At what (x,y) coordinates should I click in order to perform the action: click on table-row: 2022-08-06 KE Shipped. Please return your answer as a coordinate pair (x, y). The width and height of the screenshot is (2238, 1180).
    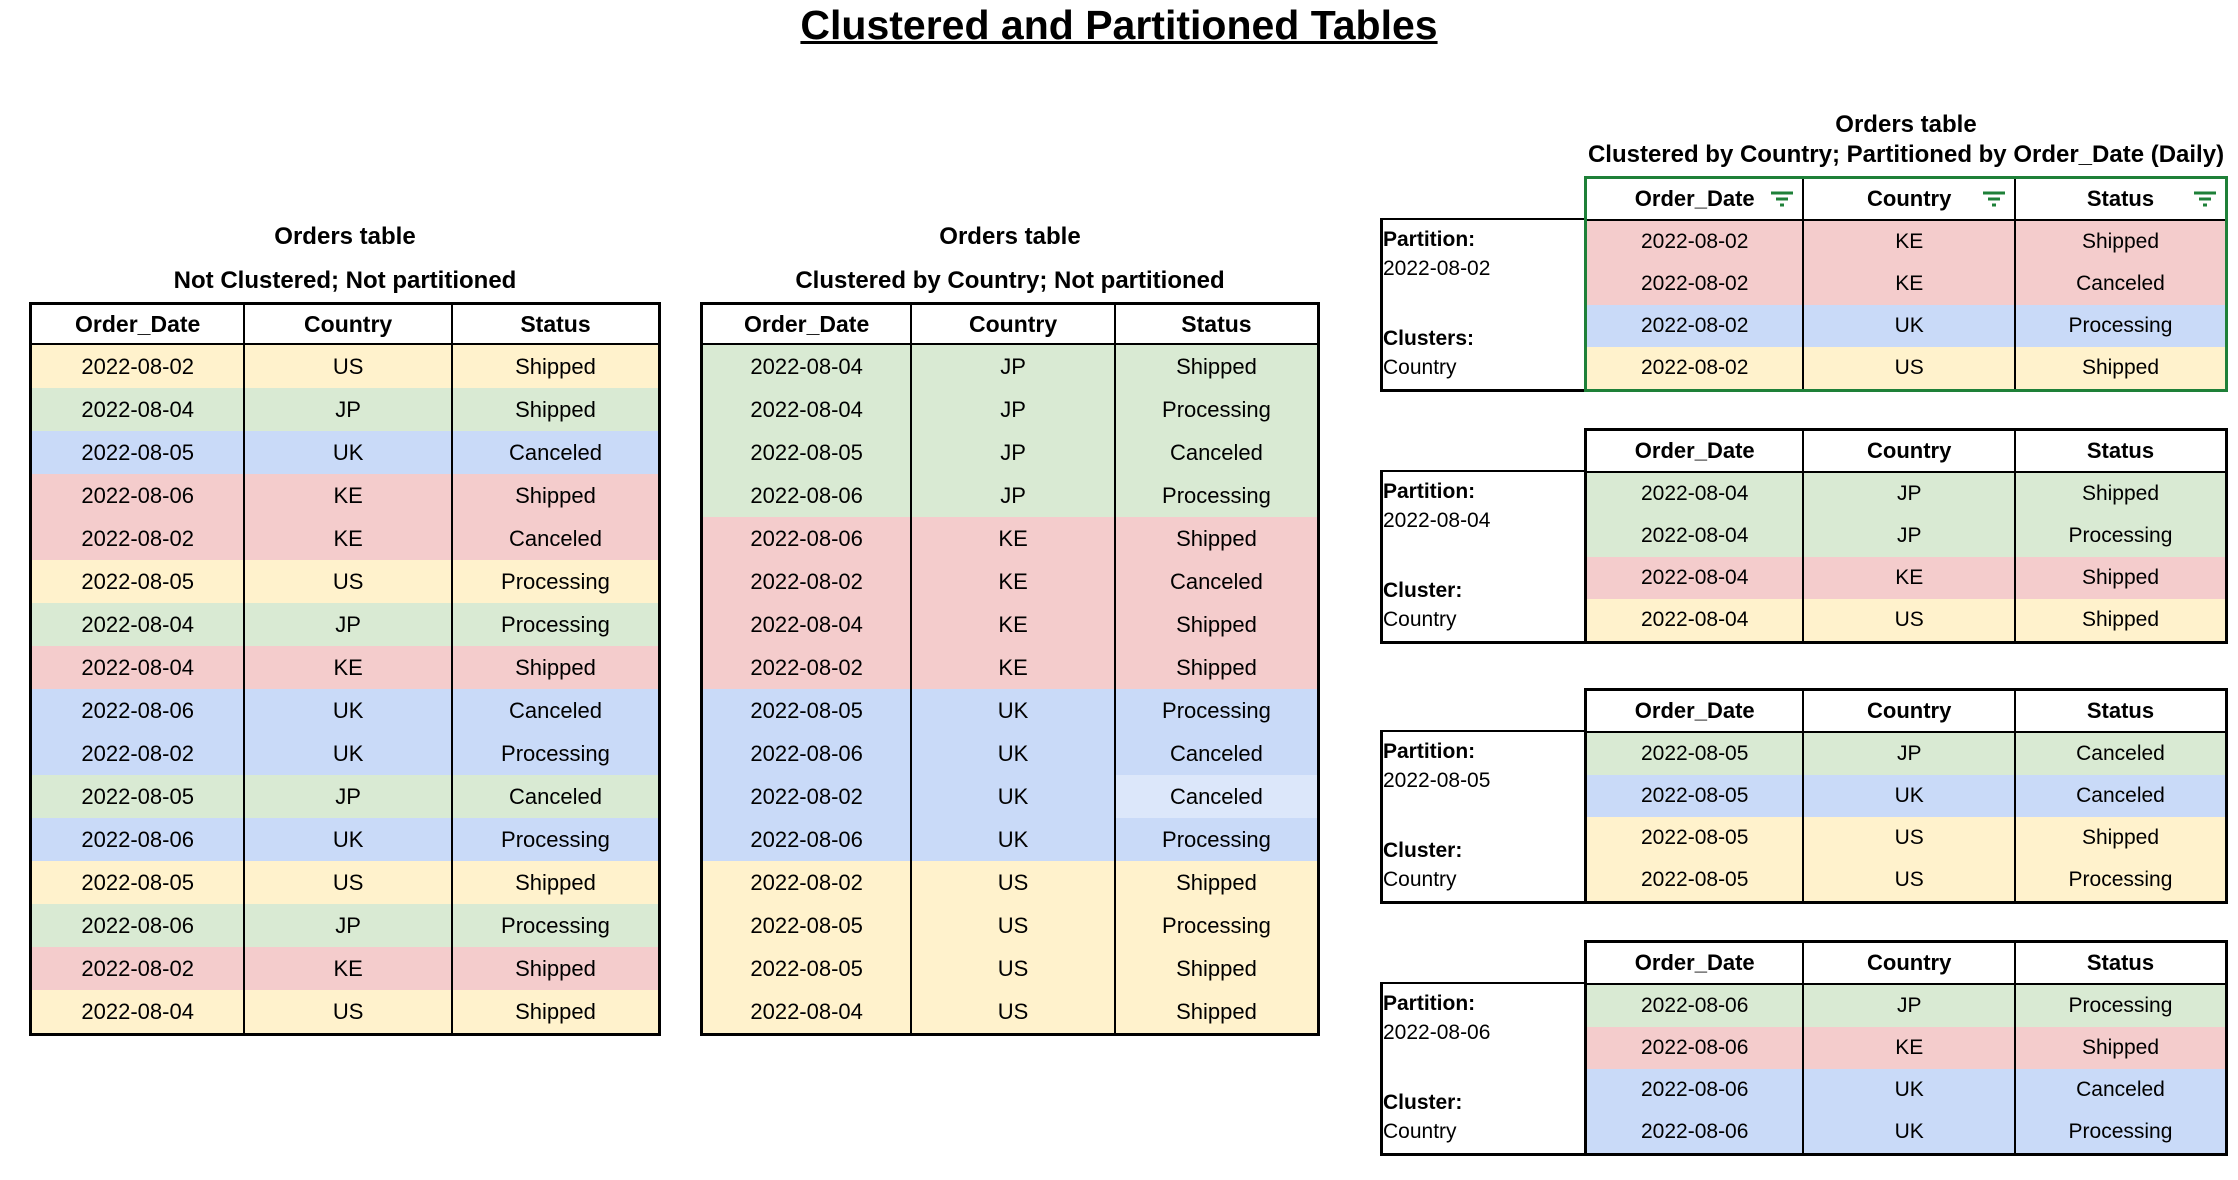
    Looking at the image, I should click on (345, 495).